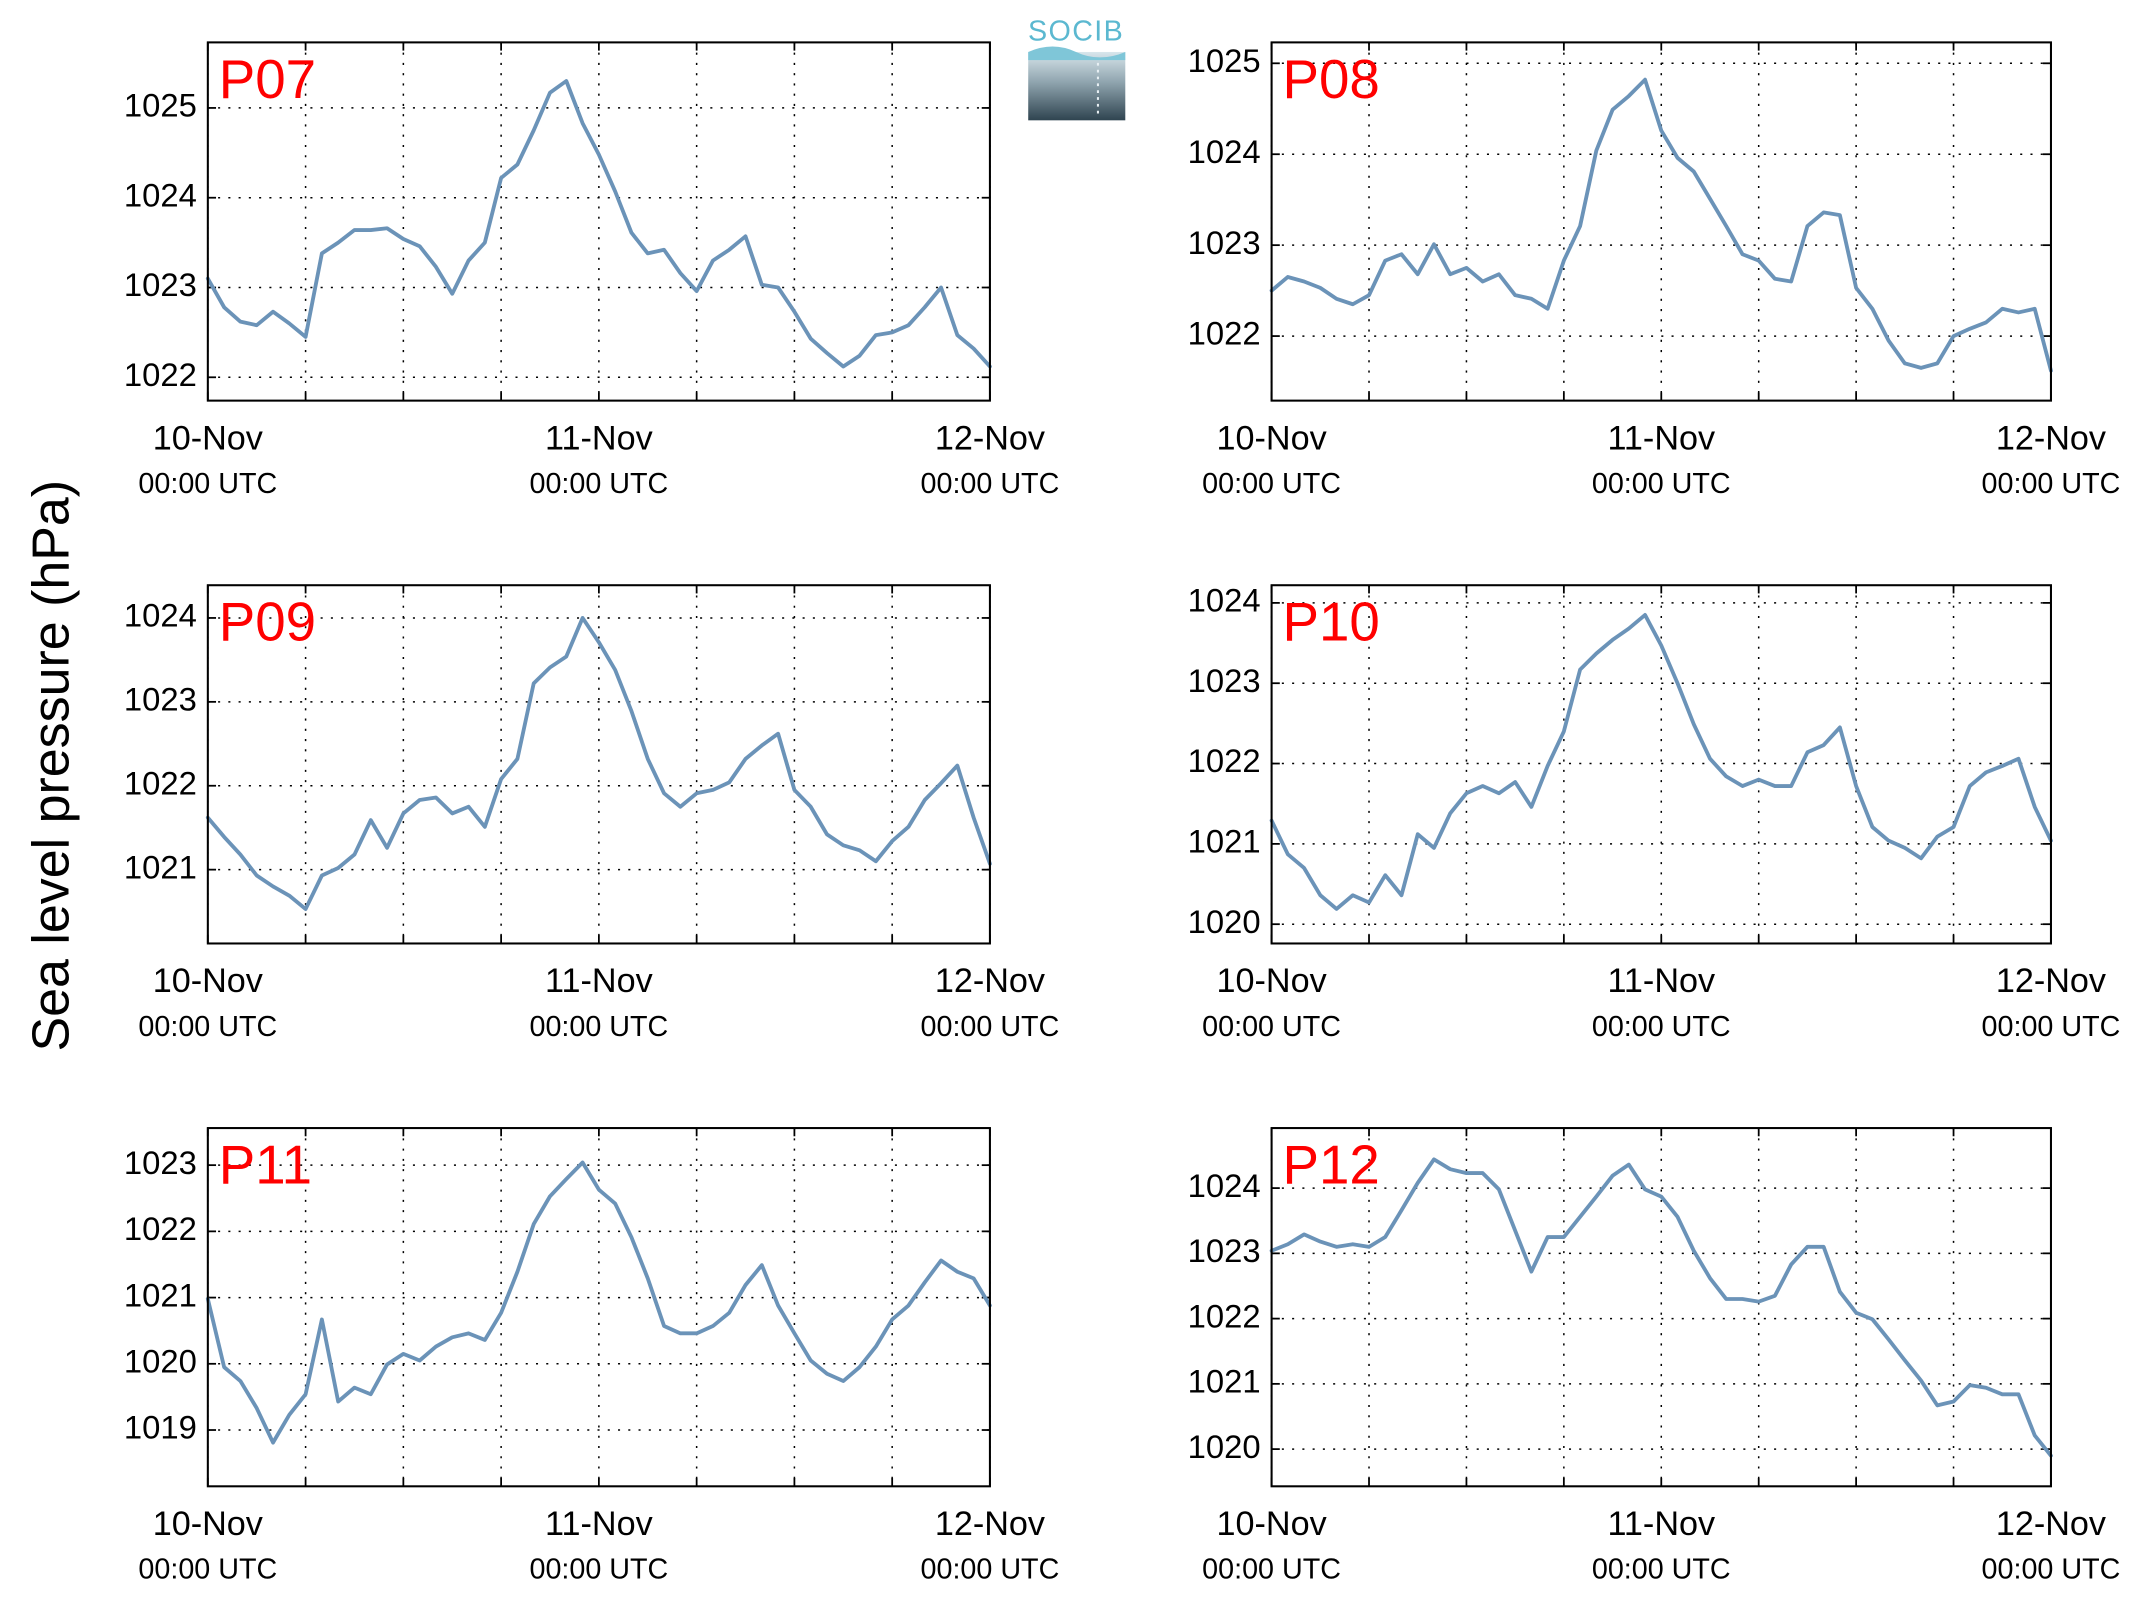 This screenshot has height=1608, width=2133. I want to click on panel-title: P12, so click(1331, 1165).